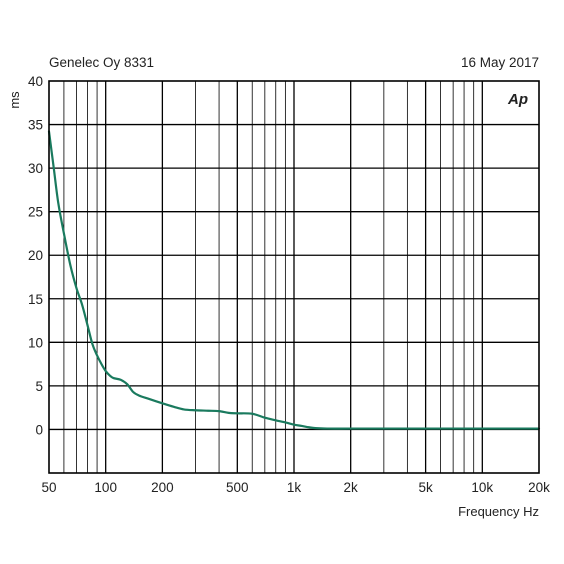  I want to click on x-tick-label: 50, so click(48, 487).